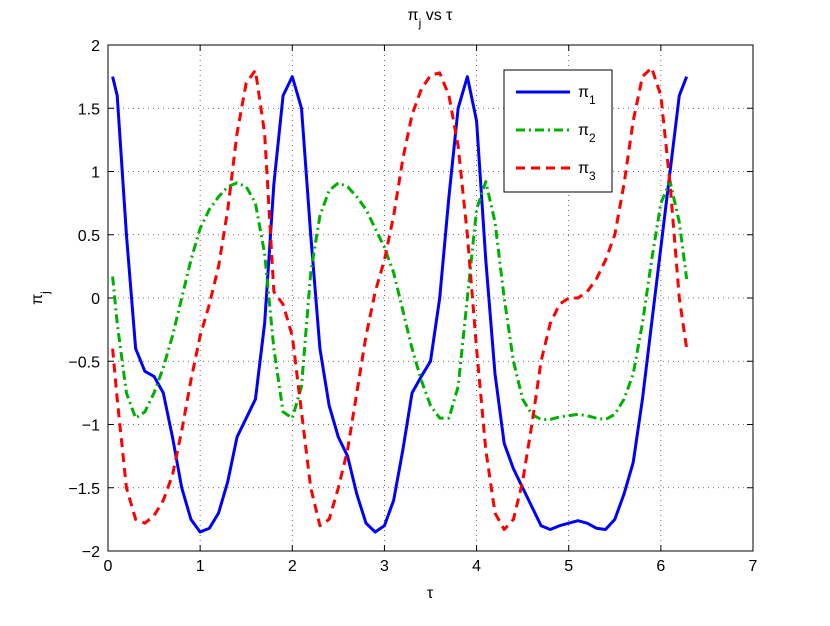 The image size is (830, 626). Describe the element at coordinates (89, 236) in the screenshot. I see `y-tick-label: 0.5` at that location.